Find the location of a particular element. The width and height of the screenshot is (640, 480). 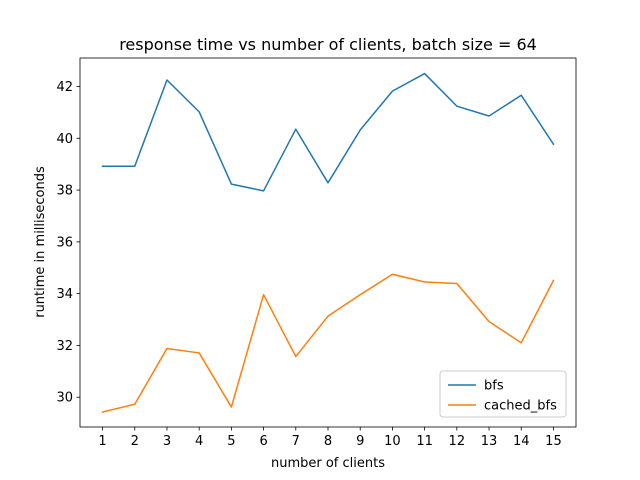

x-tick-label: 15 is located at coordinates (553, 441).